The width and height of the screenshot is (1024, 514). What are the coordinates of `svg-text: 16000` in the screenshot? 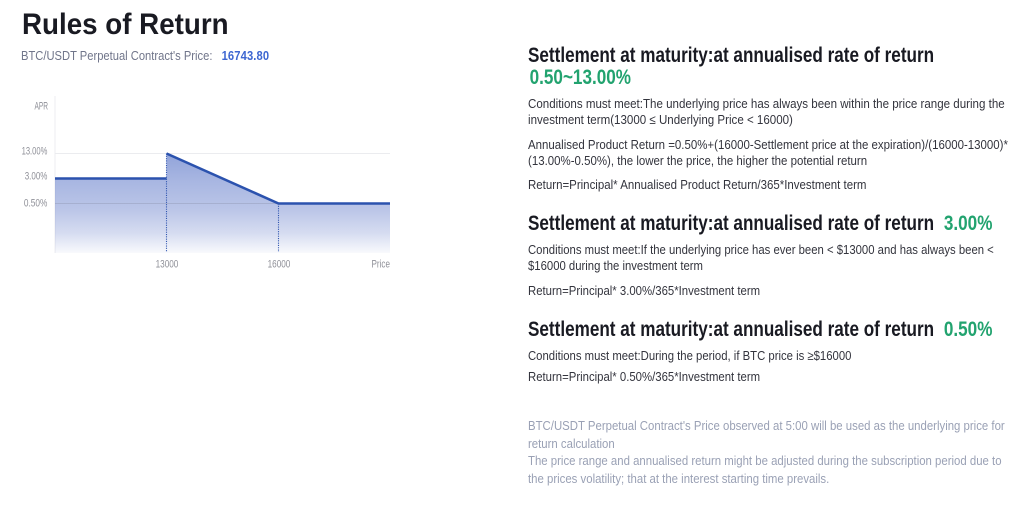 It's located at (279, 264).